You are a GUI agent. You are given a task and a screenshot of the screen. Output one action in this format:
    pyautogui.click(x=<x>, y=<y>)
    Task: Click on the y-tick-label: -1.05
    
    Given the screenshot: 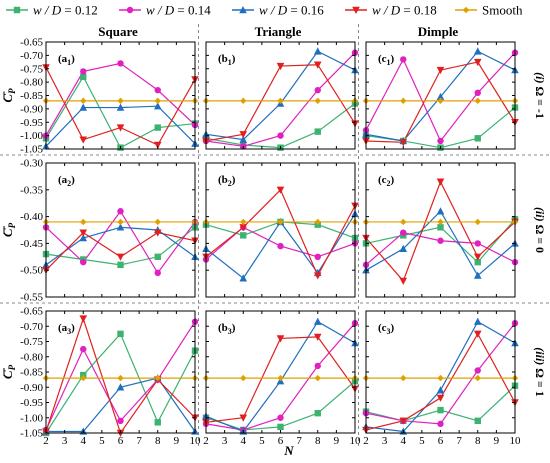 What is the action you would take?
    pyautogui.click(x=31, y=434)
    